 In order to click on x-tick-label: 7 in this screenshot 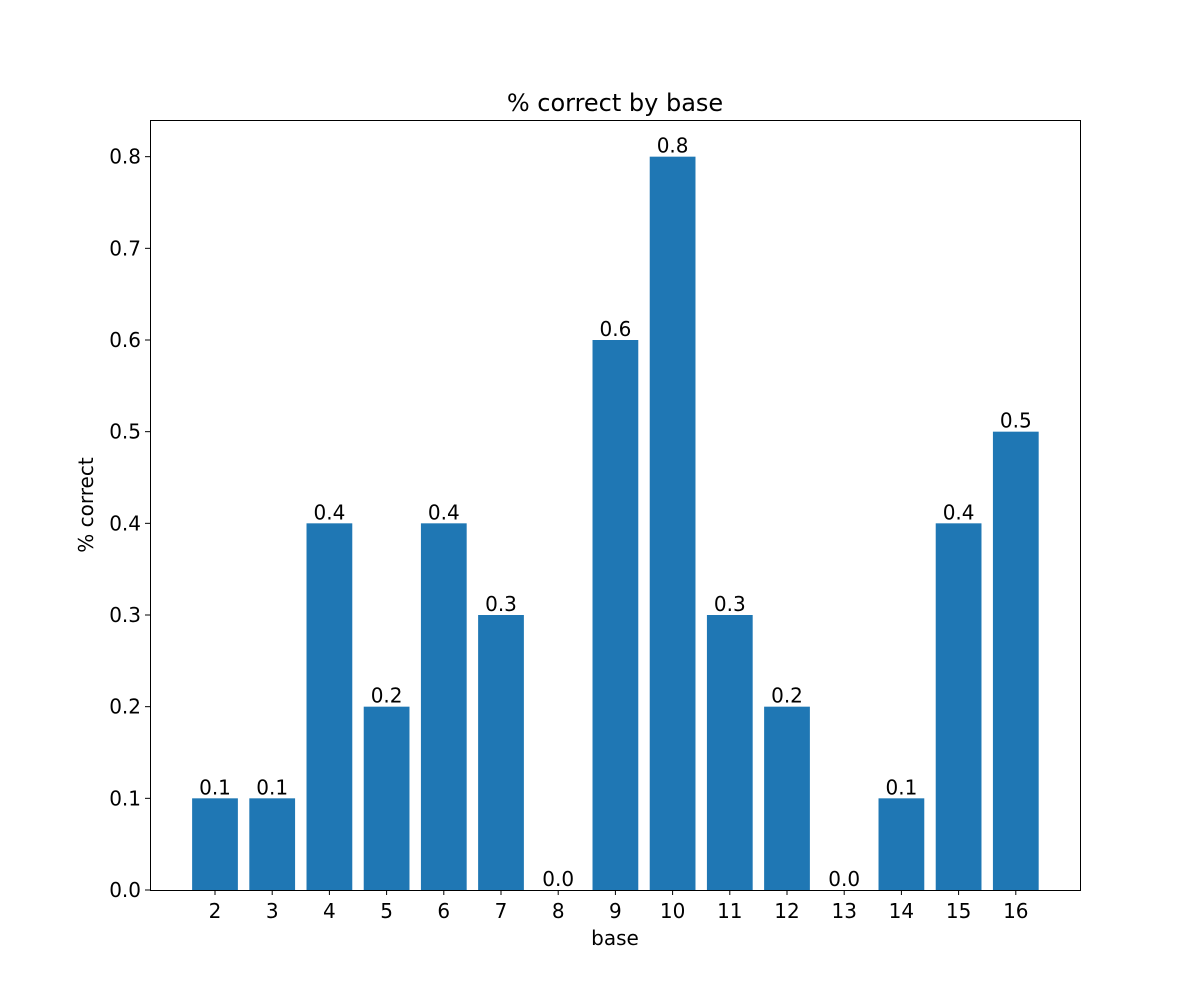, I will do `click(501, 911)`.